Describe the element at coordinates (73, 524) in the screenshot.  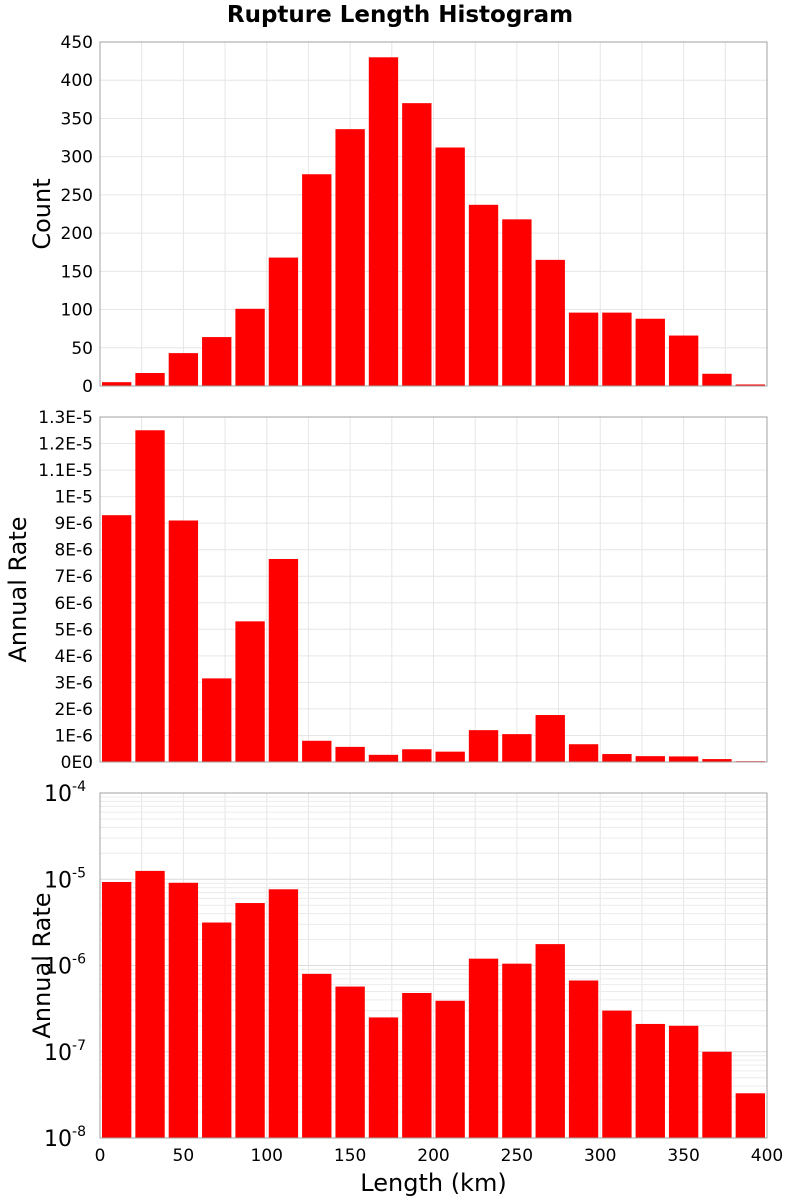
I see `y-tick-label: 9E-6` at that location.